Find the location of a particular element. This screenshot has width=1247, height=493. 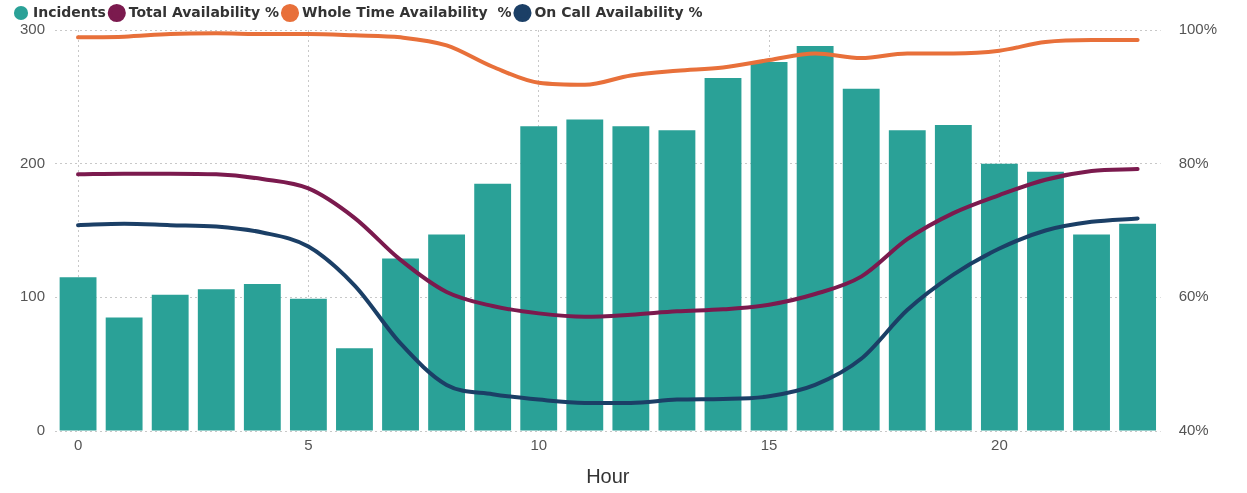

x-tick-label: 15 is located at coordinates (769, 445).